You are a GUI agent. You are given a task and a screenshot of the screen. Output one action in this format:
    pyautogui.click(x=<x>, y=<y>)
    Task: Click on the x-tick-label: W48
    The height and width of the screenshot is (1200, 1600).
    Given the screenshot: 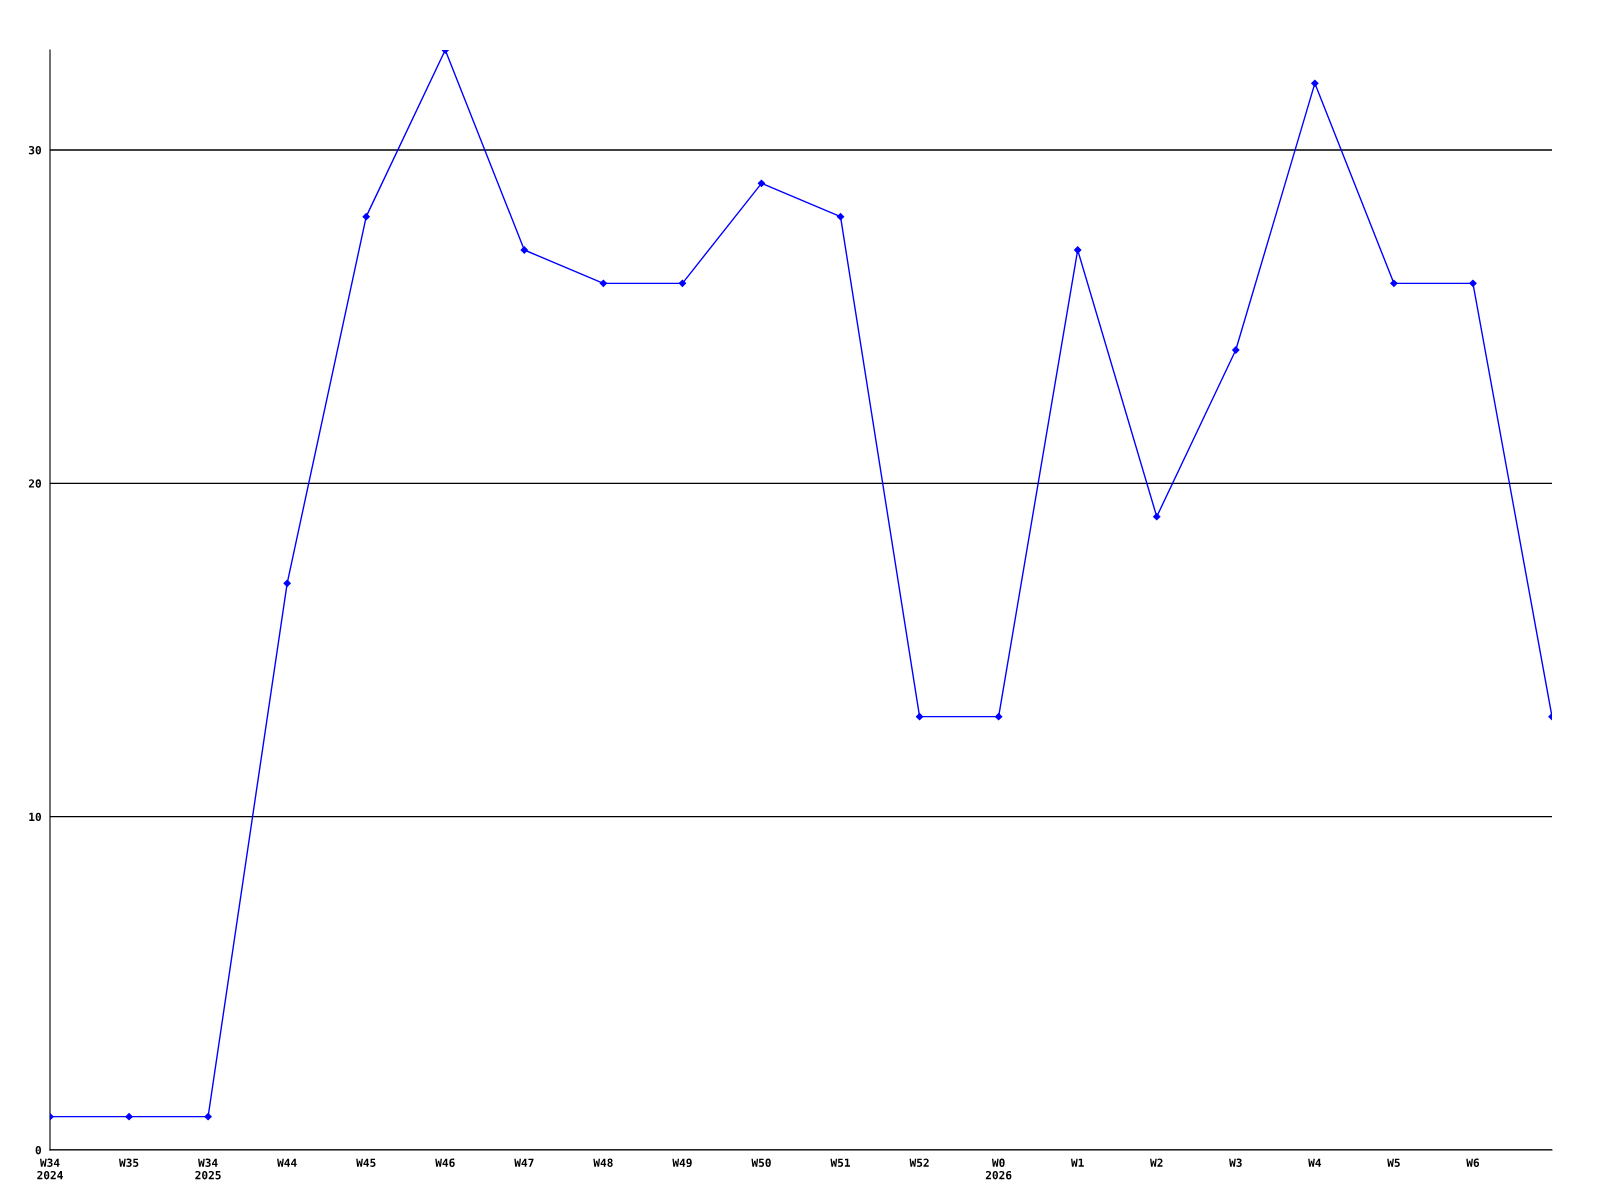 What is the action you would take?
    pyautogui.click(x=603, y=1162)
    